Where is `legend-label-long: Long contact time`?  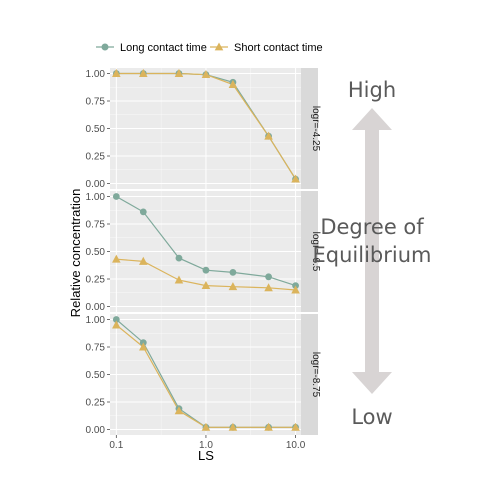
legend-label-long: Long contact time is located at coordinates (163, 48).